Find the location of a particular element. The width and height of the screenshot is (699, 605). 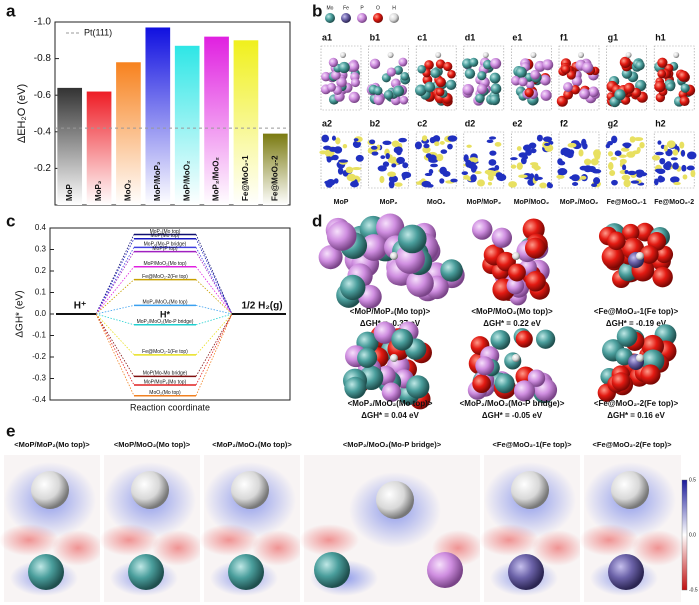

series-label: MoP₂/MoO₂(Mo top) is located at coordinates (164, 303).